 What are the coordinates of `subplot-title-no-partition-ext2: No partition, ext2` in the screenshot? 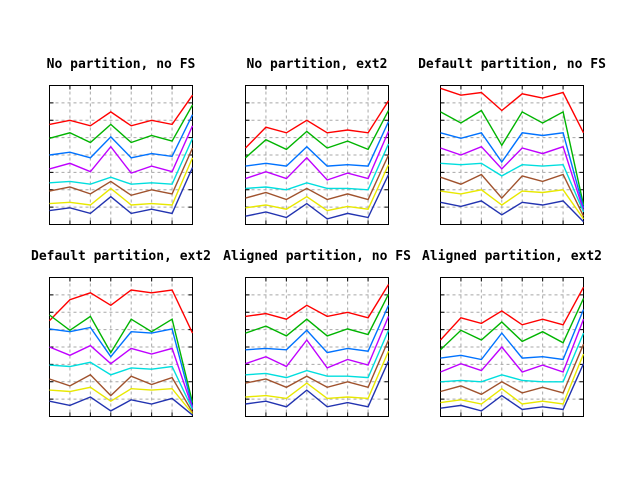 It's located at (317, 64).